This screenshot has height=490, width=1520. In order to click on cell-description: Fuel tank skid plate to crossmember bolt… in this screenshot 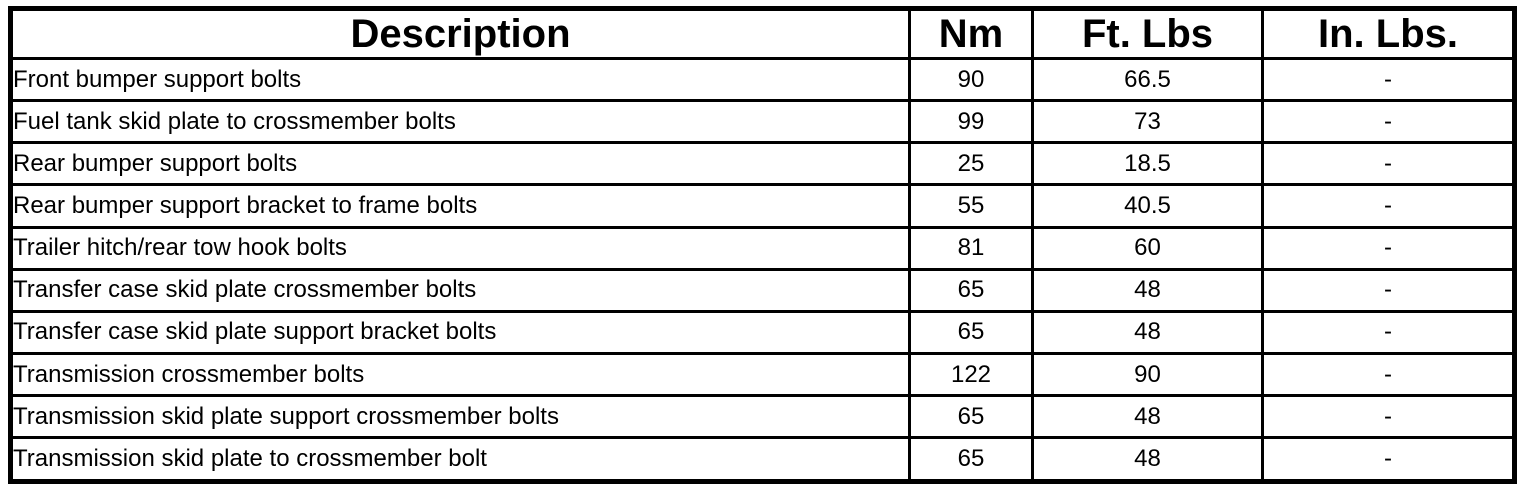, I will do `click(460, 122)`.